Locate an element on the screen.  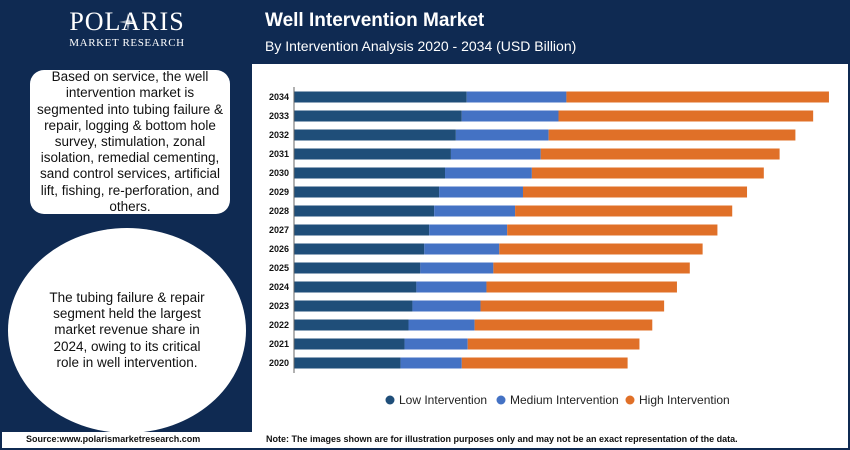
source-credit: Source:www.polarismarketresearch.com is located at coordinates (113, 439).